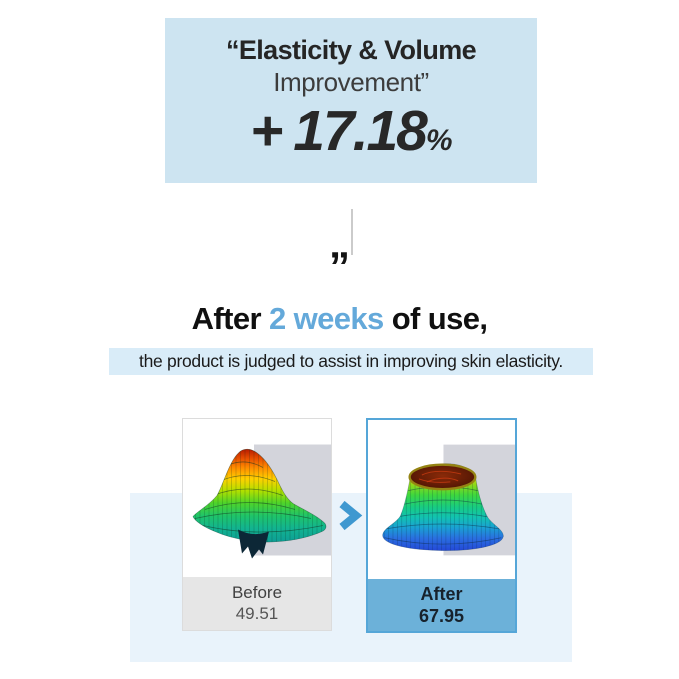 This screenshot has width=679, height=679. I want to click on before-label: Before, so click(257, 592).